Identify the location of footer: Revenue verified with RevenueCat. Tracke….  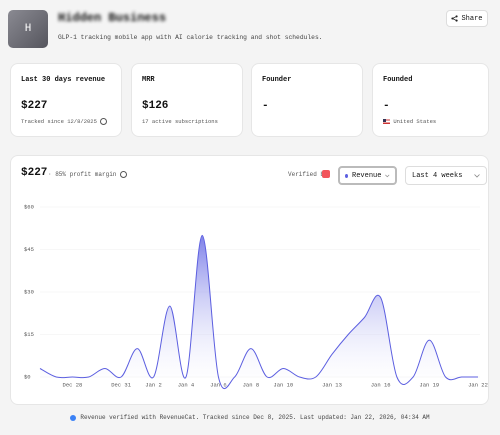
(250, 417).